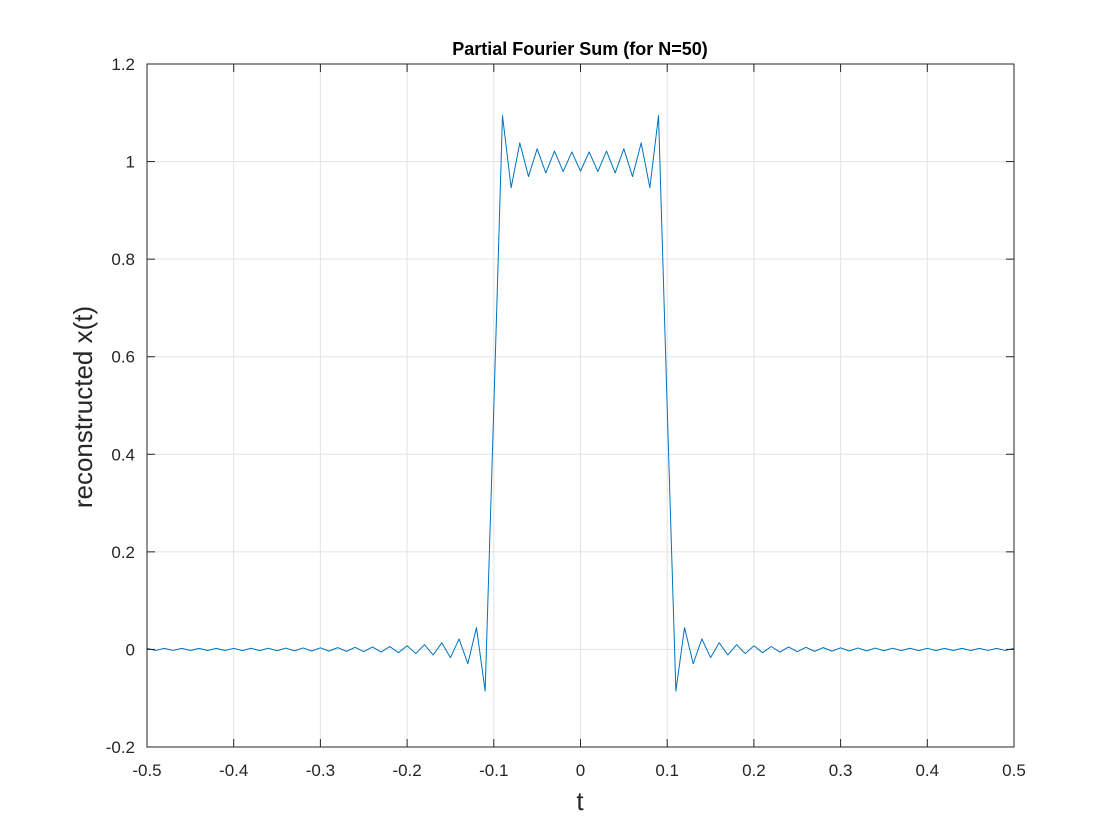 This screenshot has width=1120, height=840. Describe the element at coordinates (146, 770) in the screenshot. I see `x-tick-label: -0.5` at that location.